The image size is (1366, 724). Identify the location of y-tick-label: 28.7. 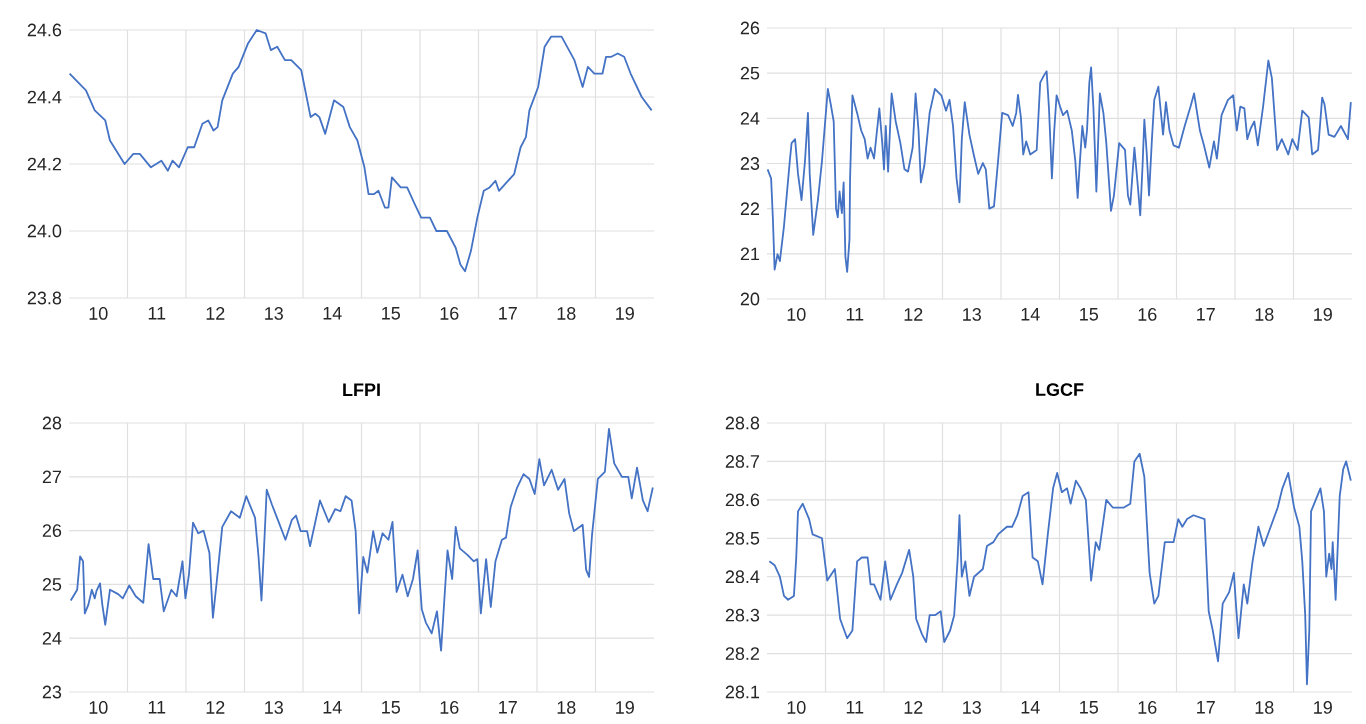
(742, 461).